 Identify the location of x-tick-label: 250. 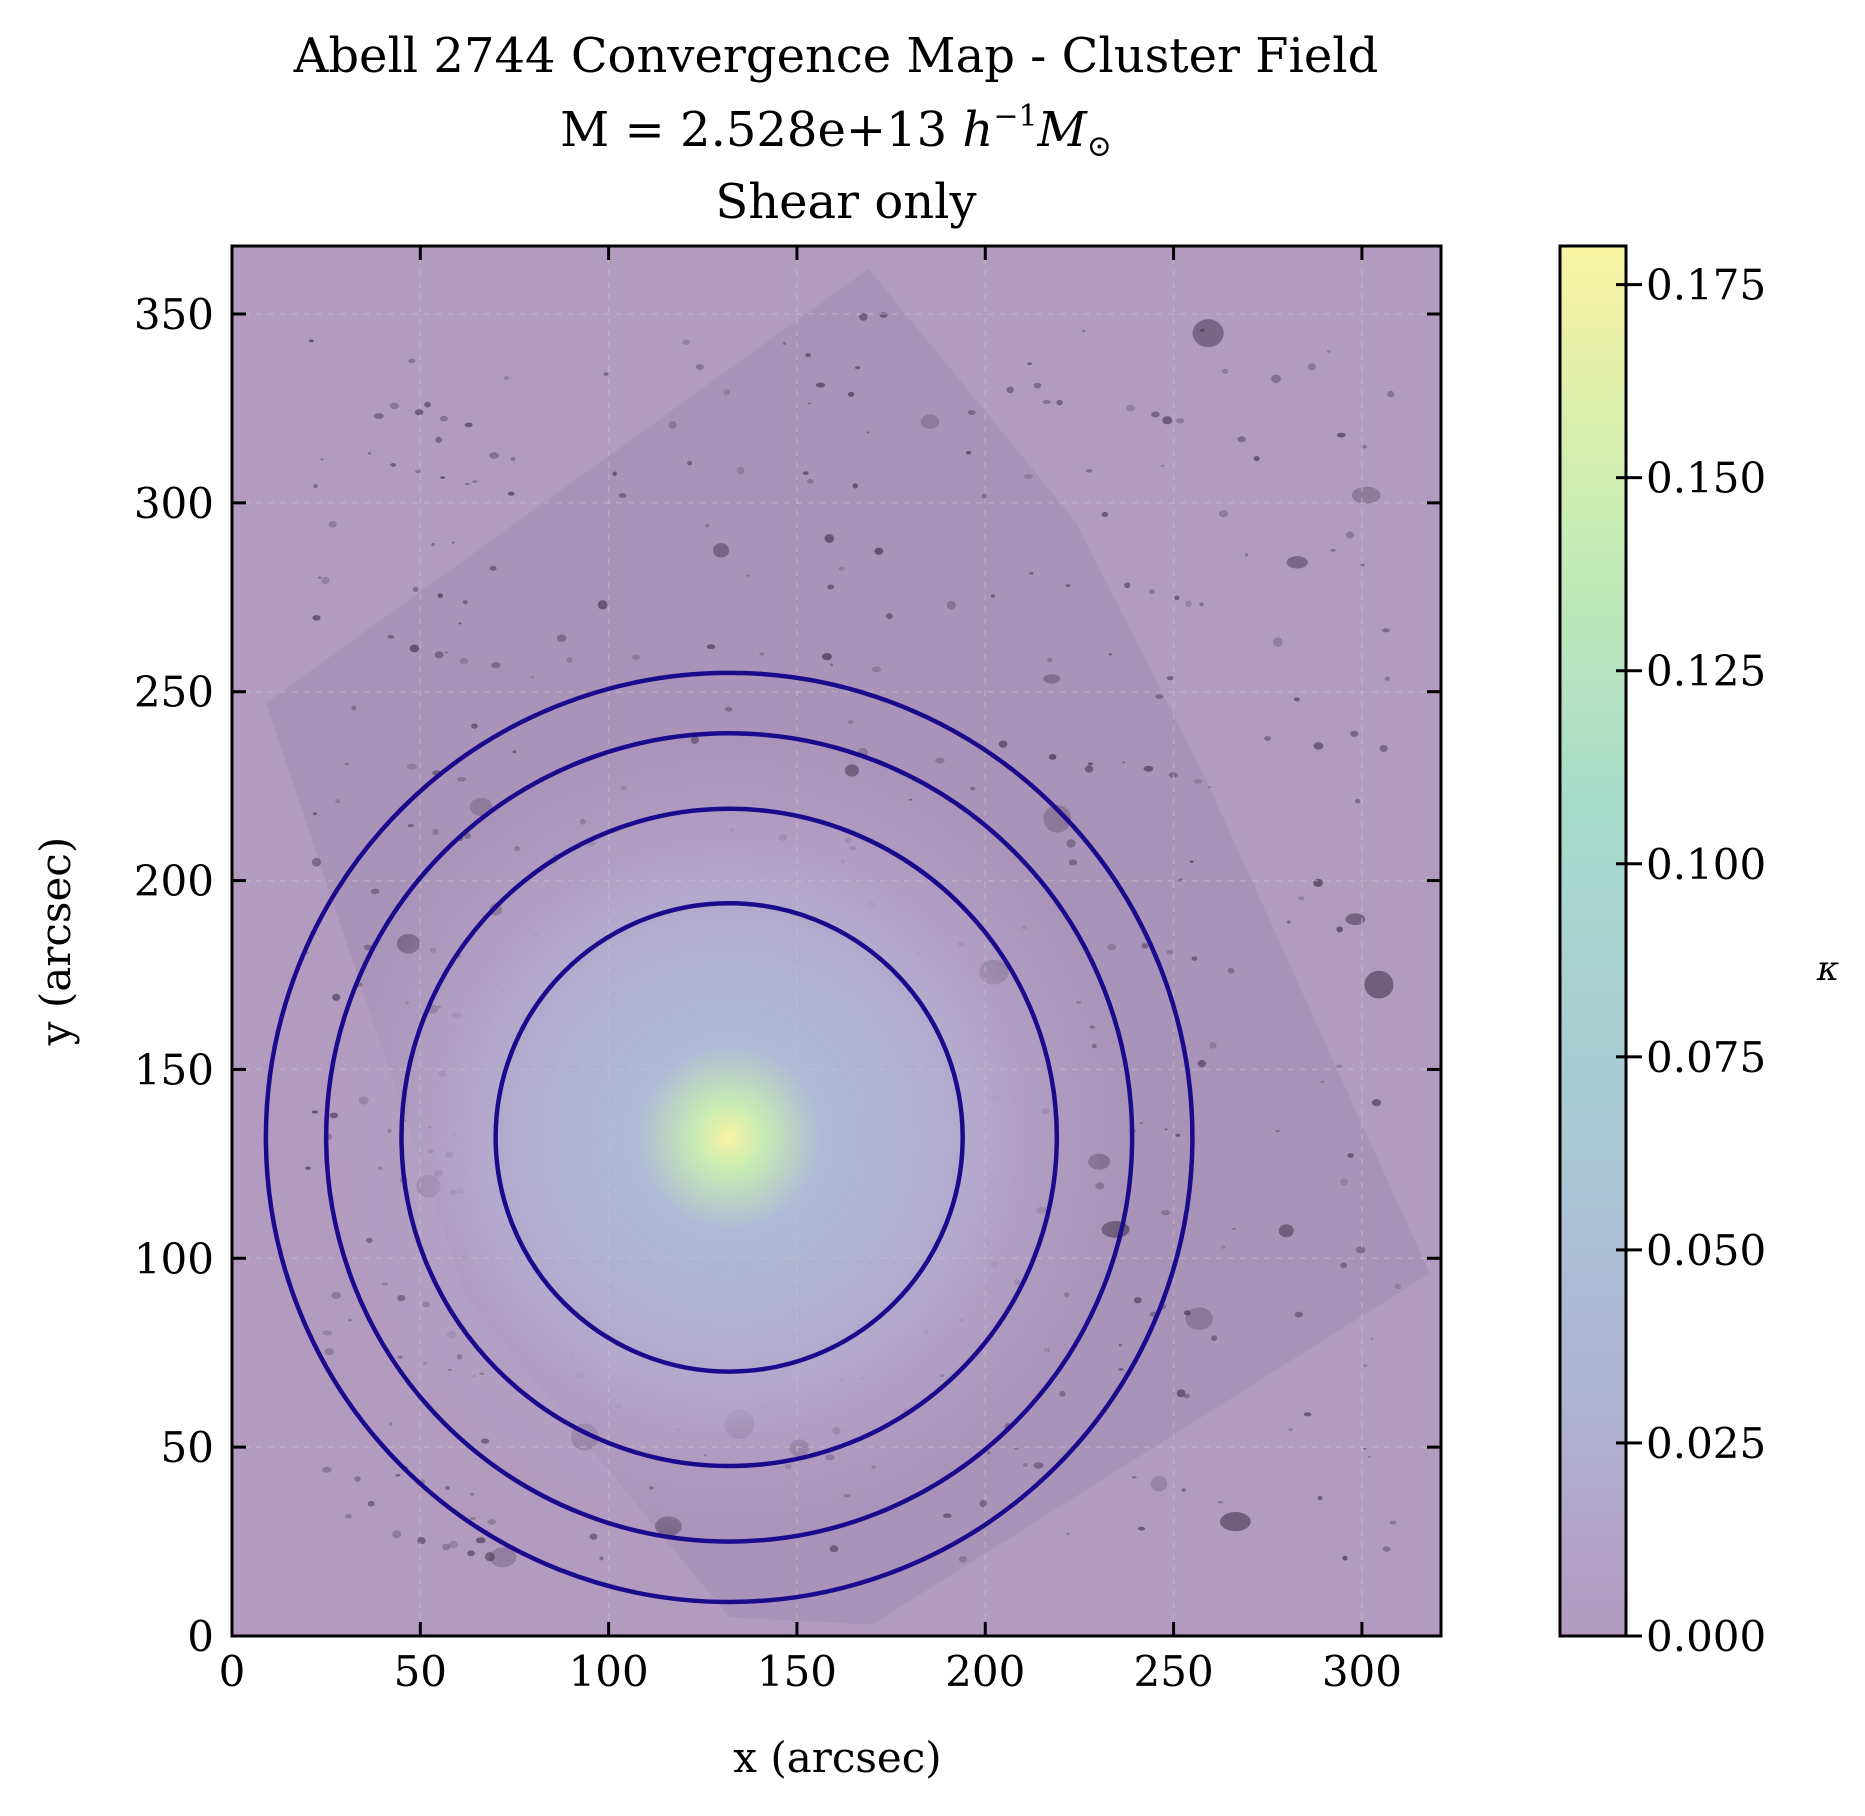
(1174, 1671).